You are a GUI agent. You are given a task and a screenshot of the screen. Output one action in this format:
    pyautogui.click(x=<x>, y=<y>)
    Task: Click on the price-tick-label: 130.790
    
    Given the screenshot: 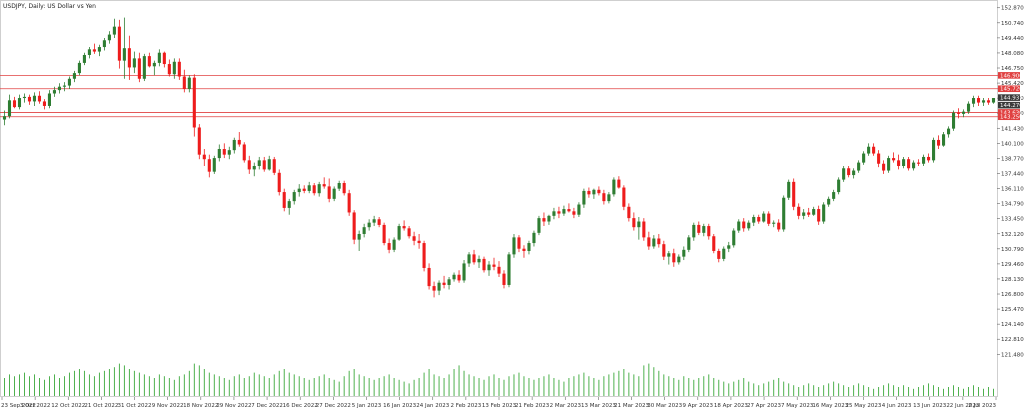 What is the action you would take?
    pyautogui.click(x=1012, y=250)
    